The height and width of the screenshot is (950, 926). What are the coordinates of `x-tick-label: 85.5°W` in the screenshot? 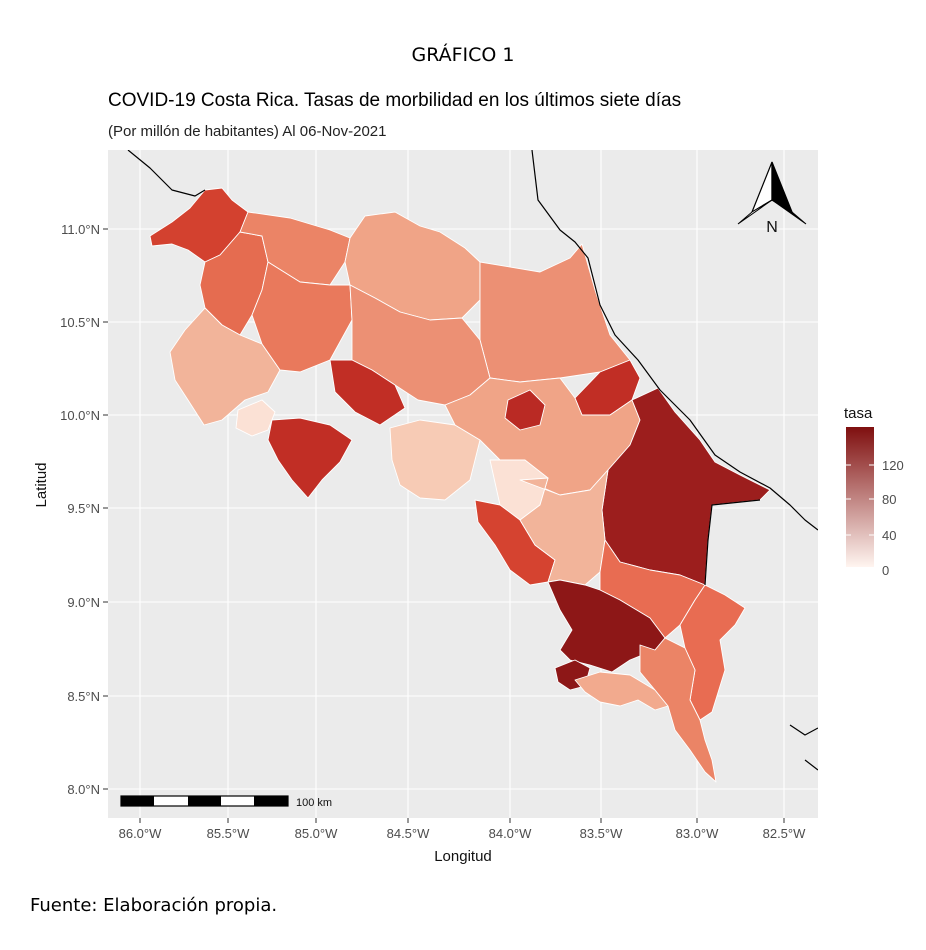 It's located at (229, 833).